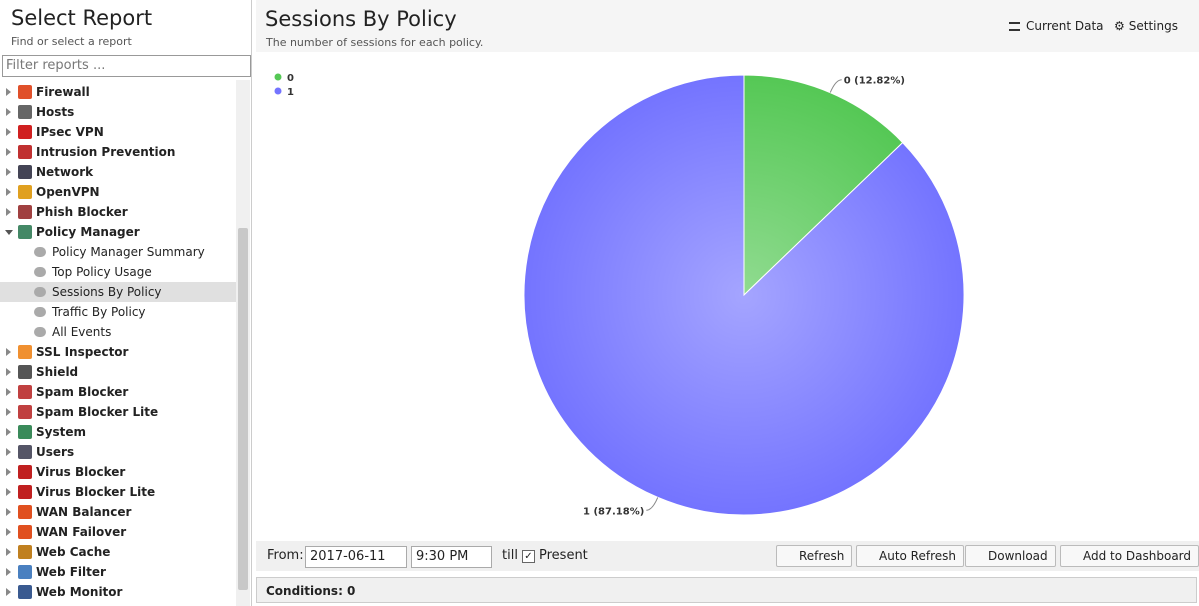 The height and width of the screenshot is (606, 1199). I want to click on report-group: Phish Blocker, so click(118, 212).